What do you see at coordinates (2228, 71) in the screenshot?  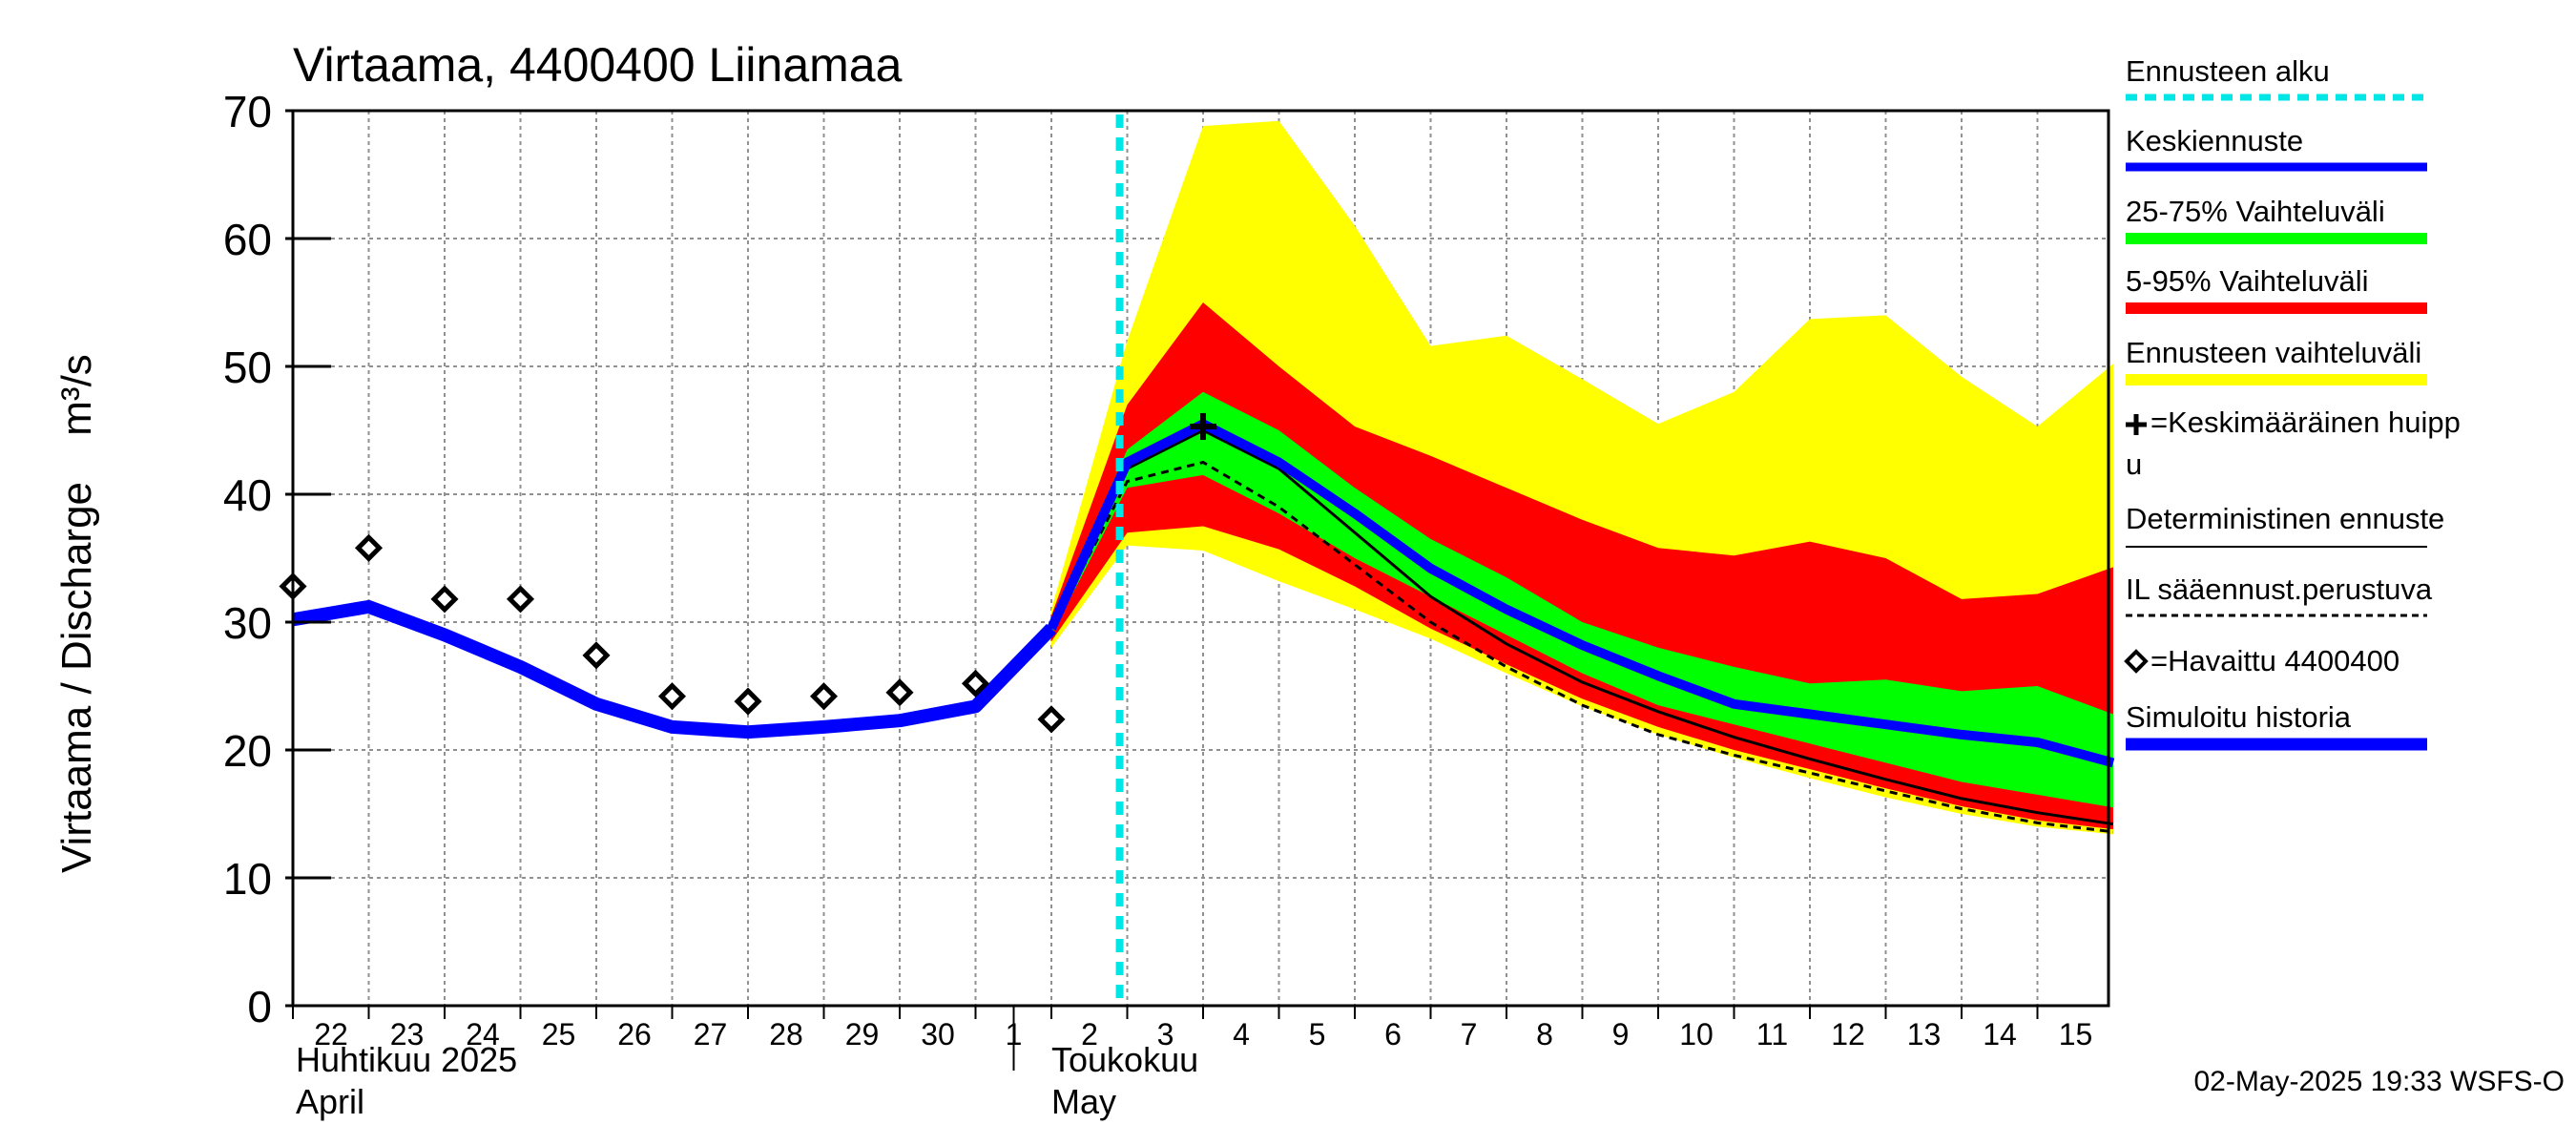 I see `legend-label: Ennusteen alku` at bounding box center [2228, 71].